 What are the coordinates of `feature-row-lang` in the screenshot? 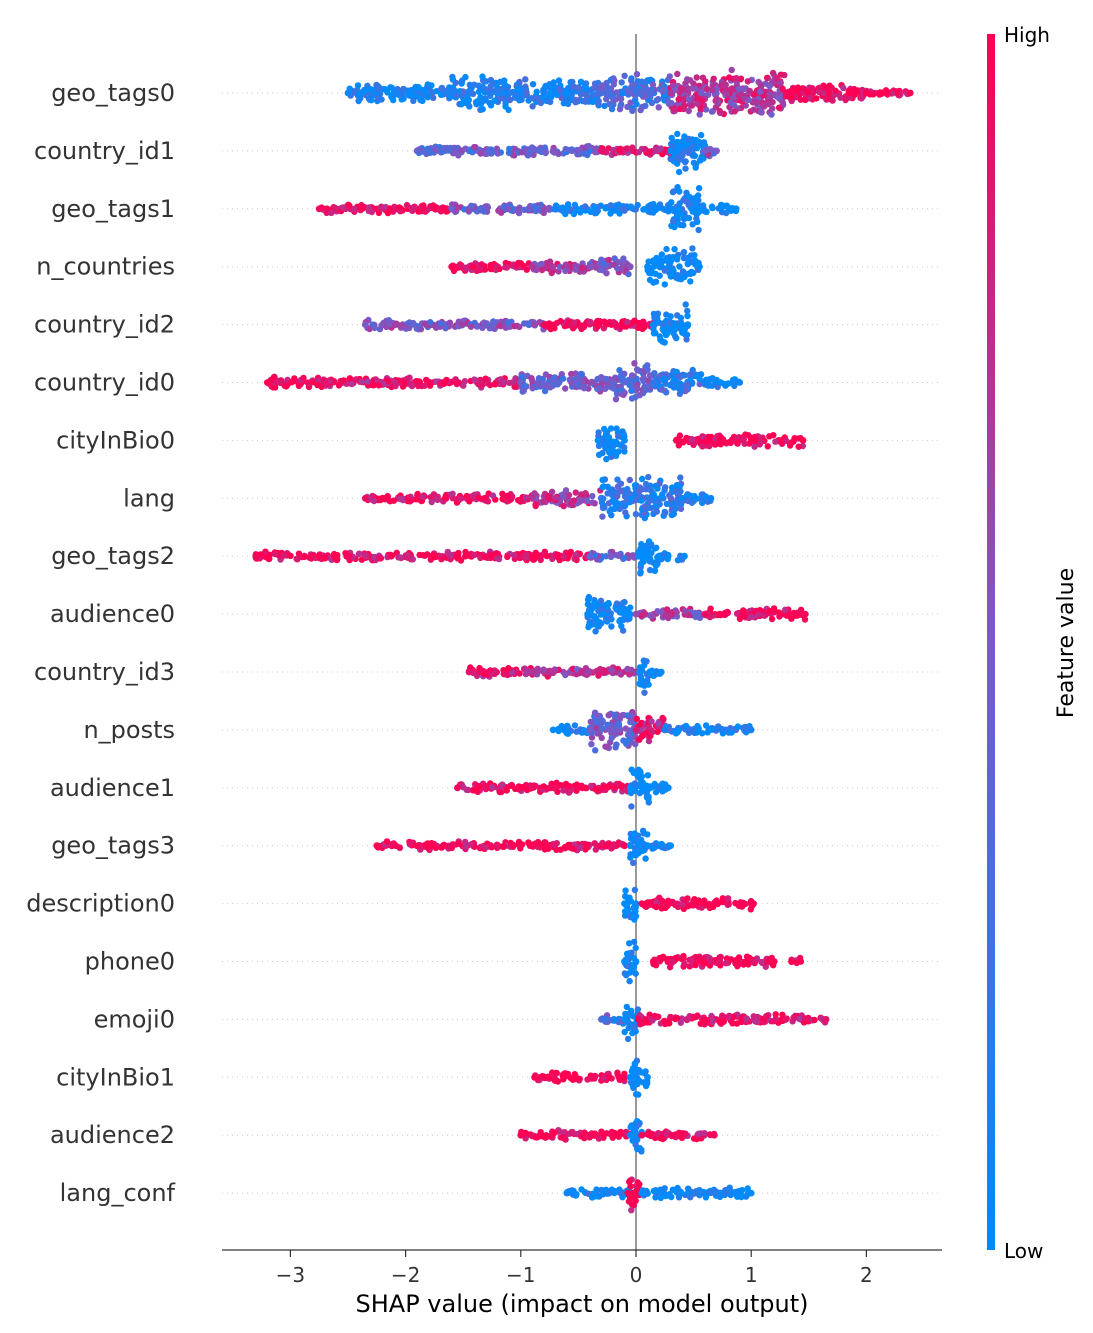 It's located at (538, 497).